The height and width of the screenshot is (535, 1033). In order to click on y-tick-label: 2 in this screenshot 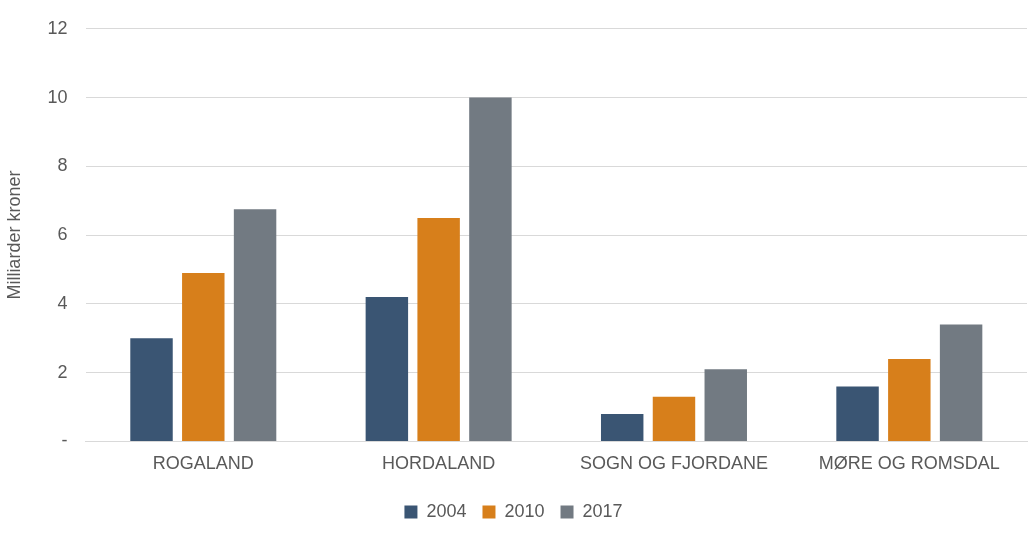, I will do `click(62, 371)`.